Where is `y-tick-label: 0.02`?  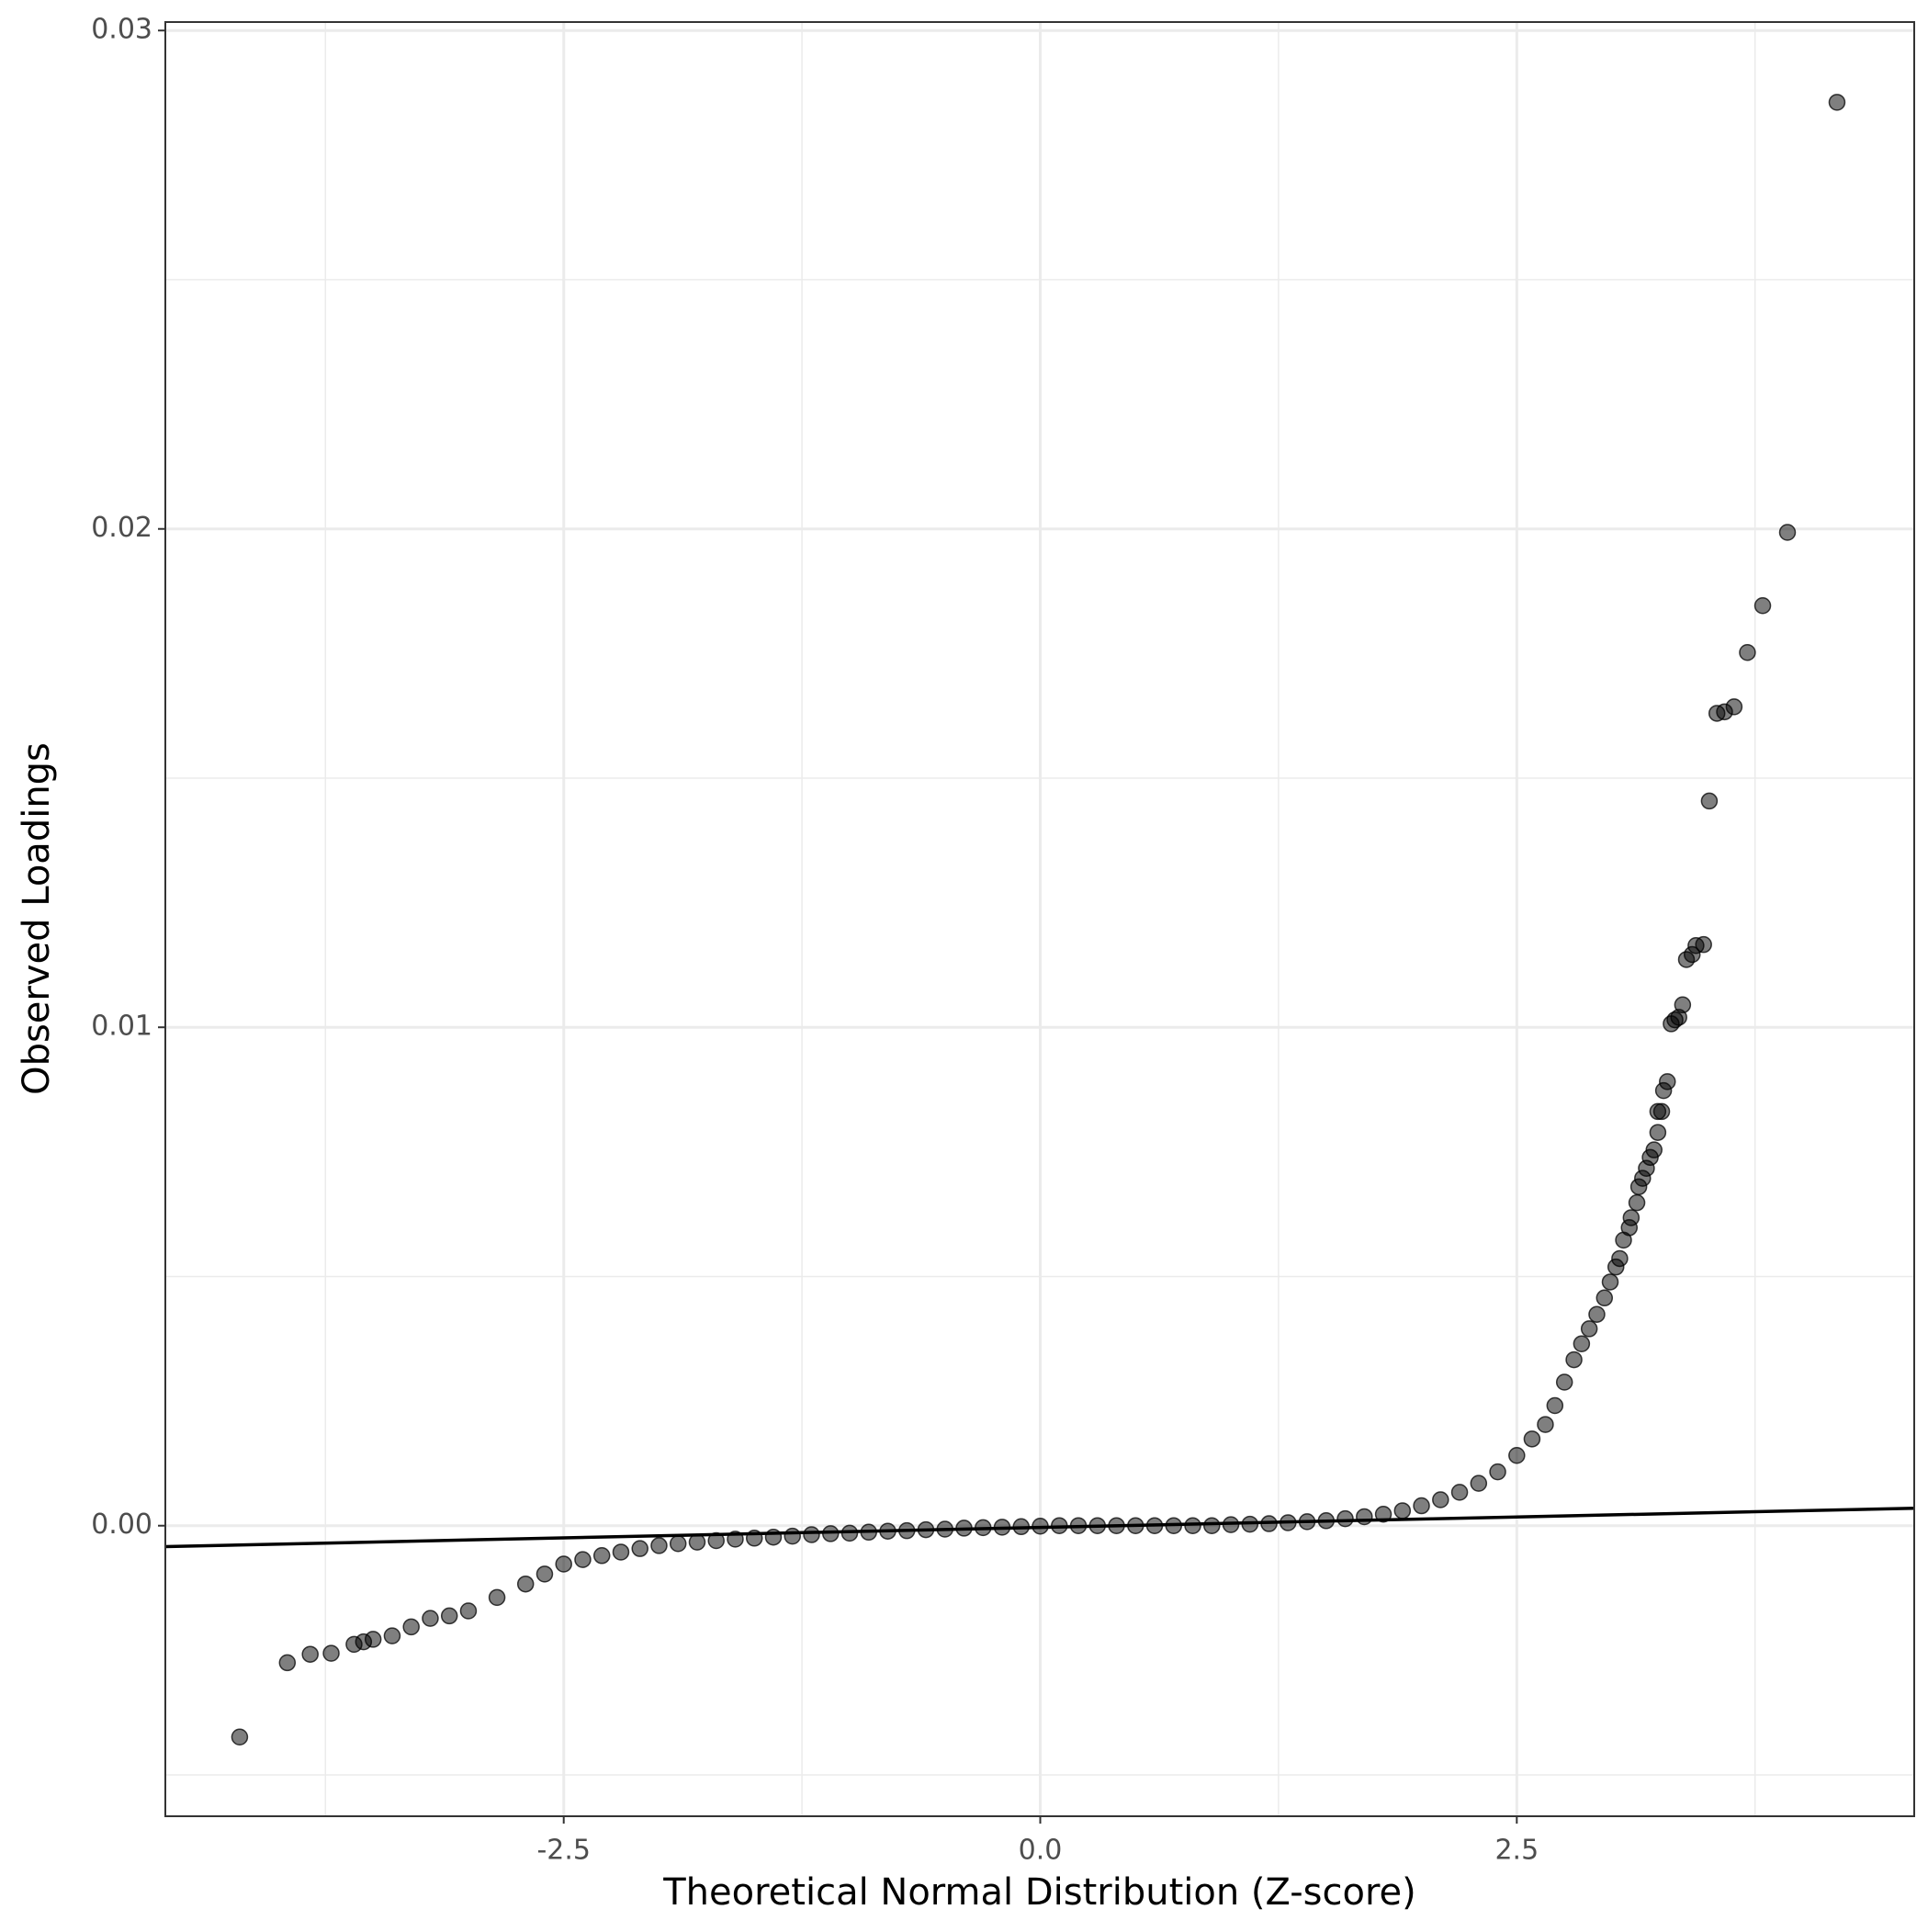
y-tick-label: 0.02 is located at coordinates (121, 528).